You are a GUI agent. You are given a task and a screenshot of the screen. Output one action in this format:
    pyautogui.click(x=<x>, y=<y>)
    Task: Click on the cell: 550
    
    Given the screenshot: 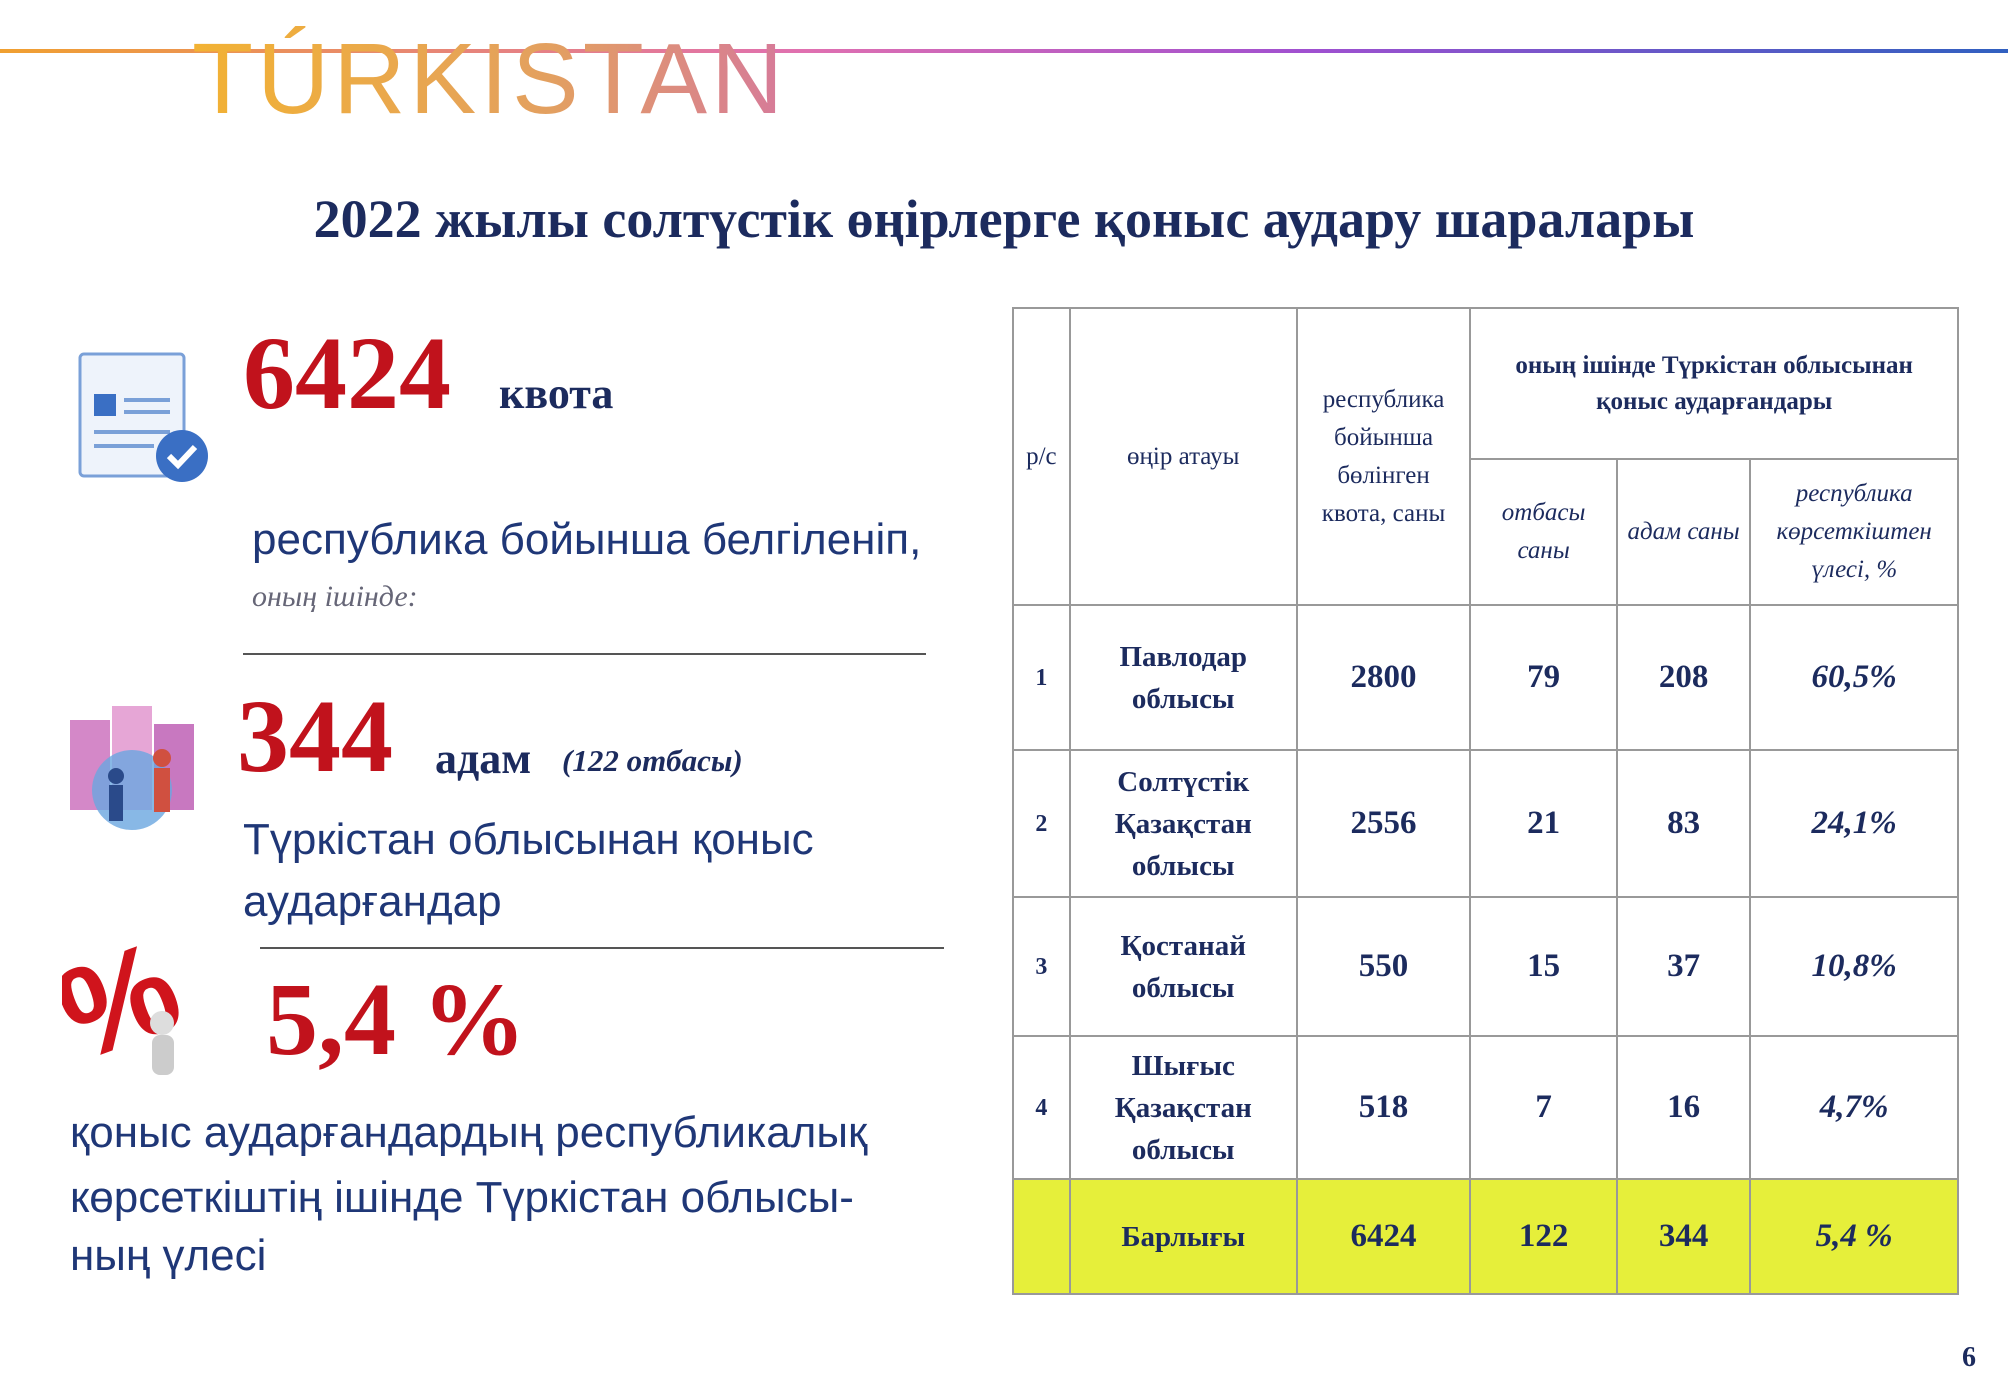 What is the action you would take?
    pyautogui.click(x=1383, y=966)
    